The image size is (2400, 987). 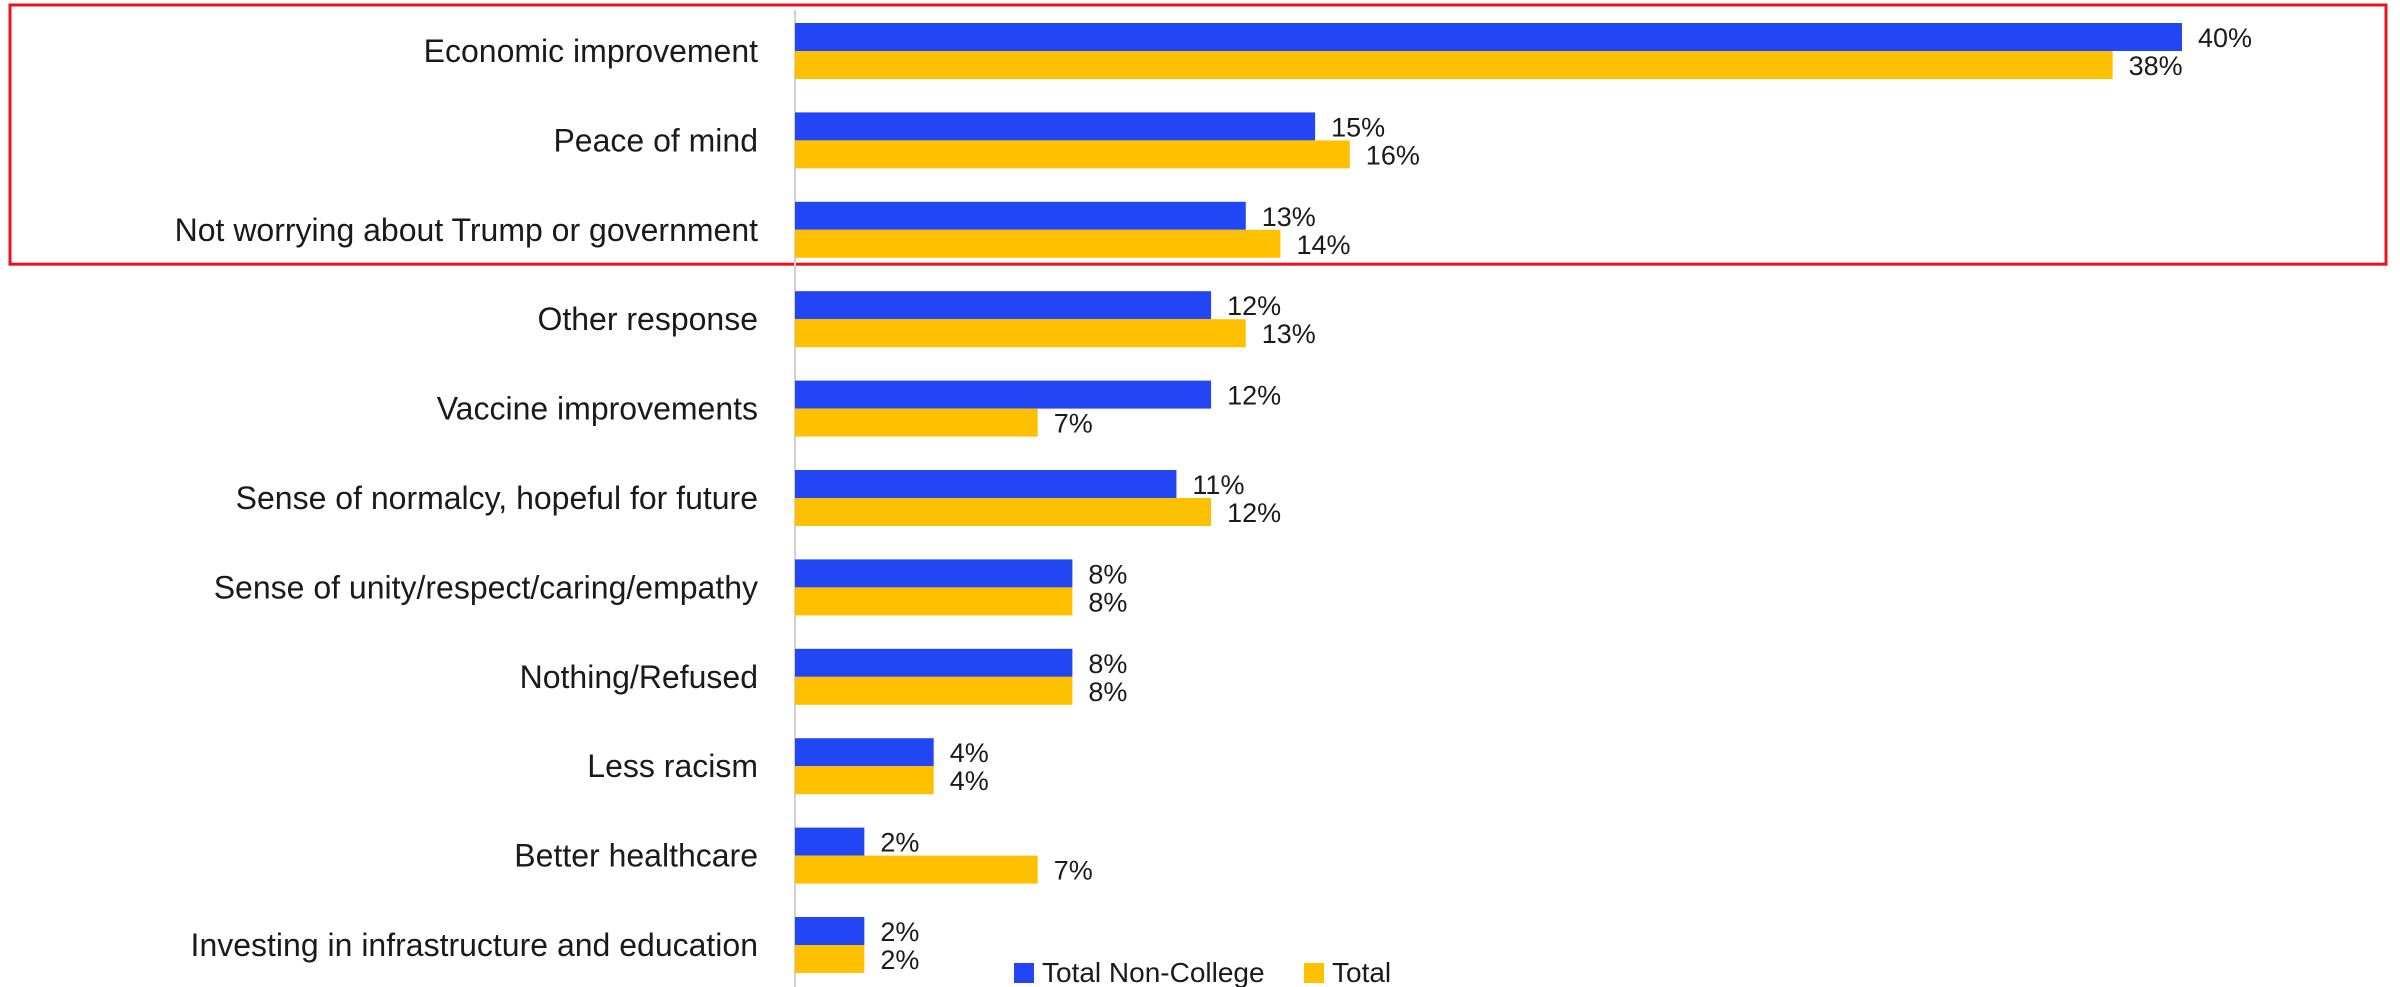 What do you see at coordinates (597, 409) in the screenshot?
I see `category-label: Vaccine improvements` at bounding box center [597, 409].